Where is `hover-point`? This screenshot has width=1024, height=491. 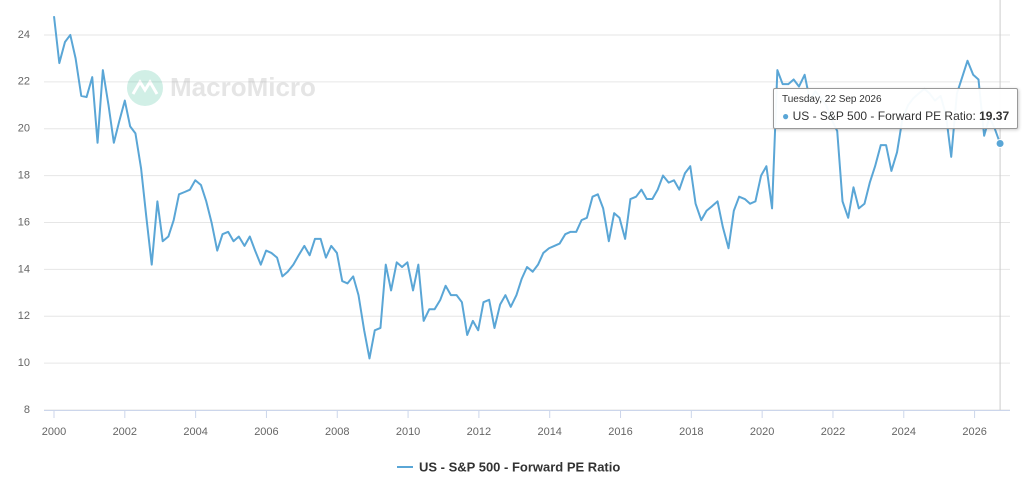 hover-point is located at coordinates (1000, 143).